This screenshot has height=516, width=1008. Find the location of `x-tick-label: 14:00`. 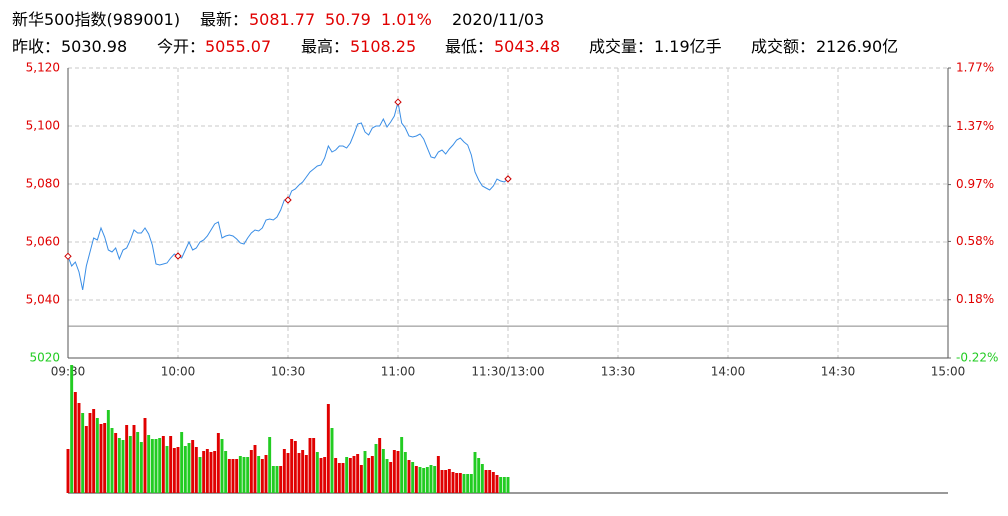

x-tick-label: 14:00 is located at coordinates (728, 372).